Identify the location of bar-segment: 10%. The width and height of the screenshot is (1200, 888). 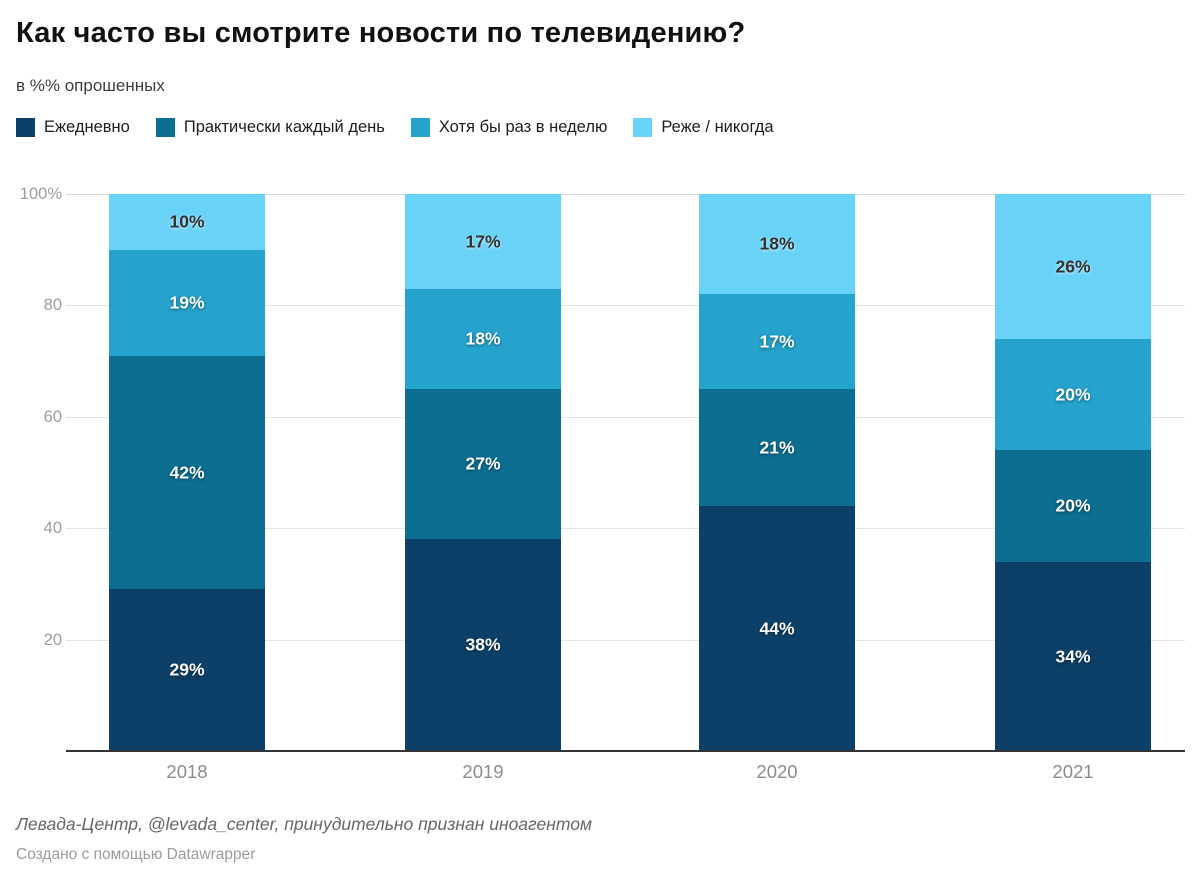
(187, 222).